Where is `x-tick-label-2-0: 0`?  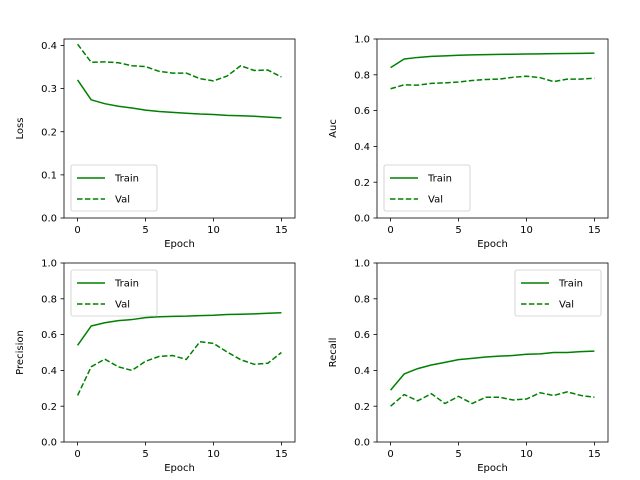
x-tick-label-2-0: 0 is located at coordinates (390, 230).